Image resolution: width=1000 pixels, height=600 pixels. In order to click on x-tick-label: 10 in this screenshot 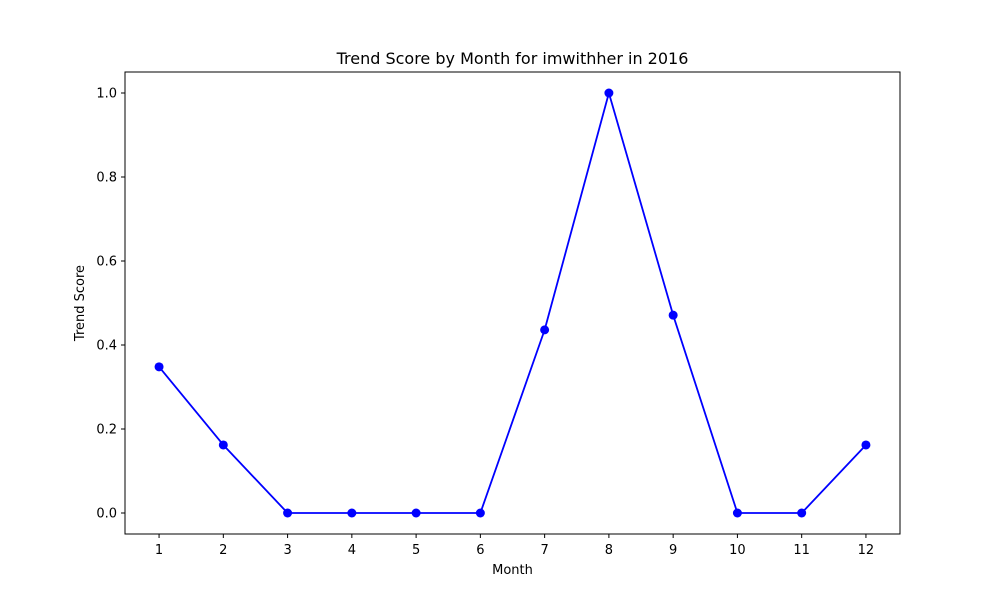, I will do `click(737, 550)`.